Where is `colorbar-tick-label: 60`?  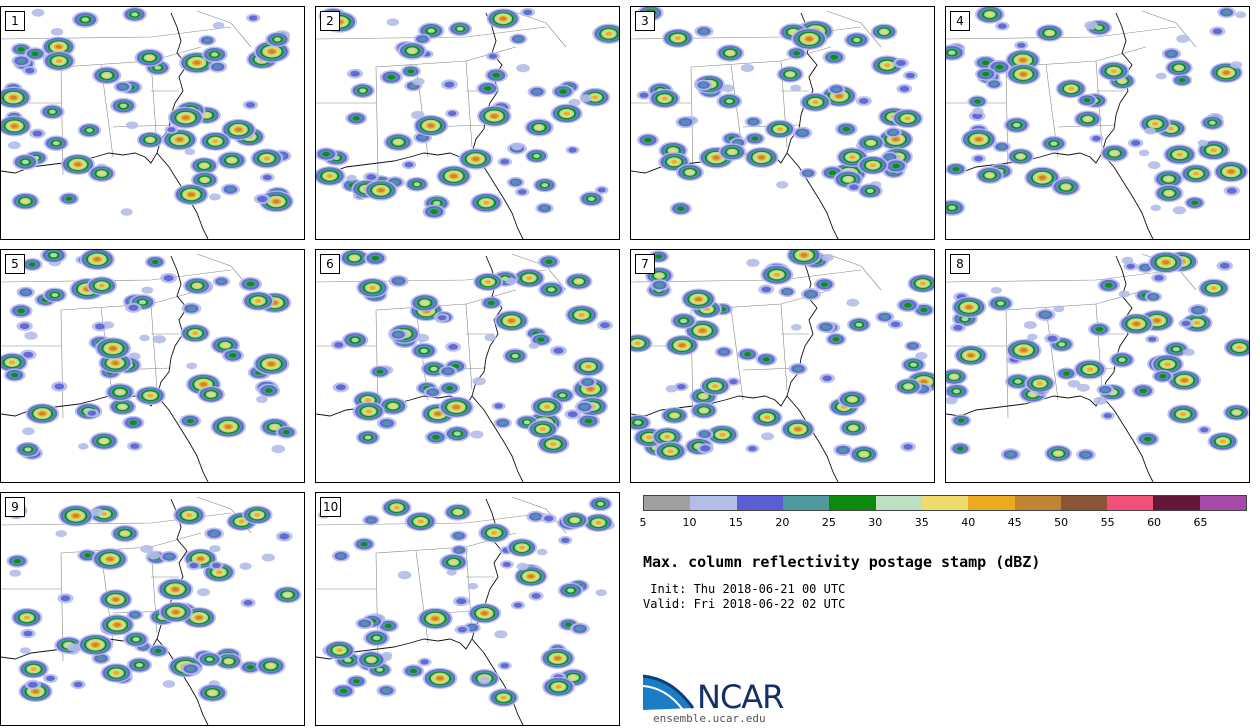
colorbar-tick-label: 60 is located at coordinates (1154, 522).